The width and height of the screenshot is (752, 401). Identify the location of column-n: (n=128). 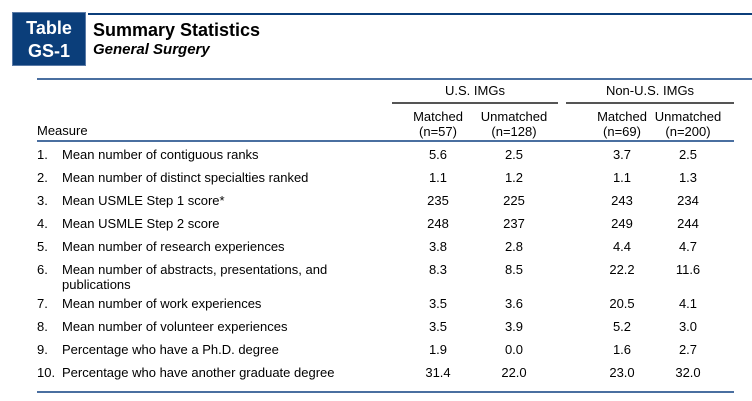
(514, 131).